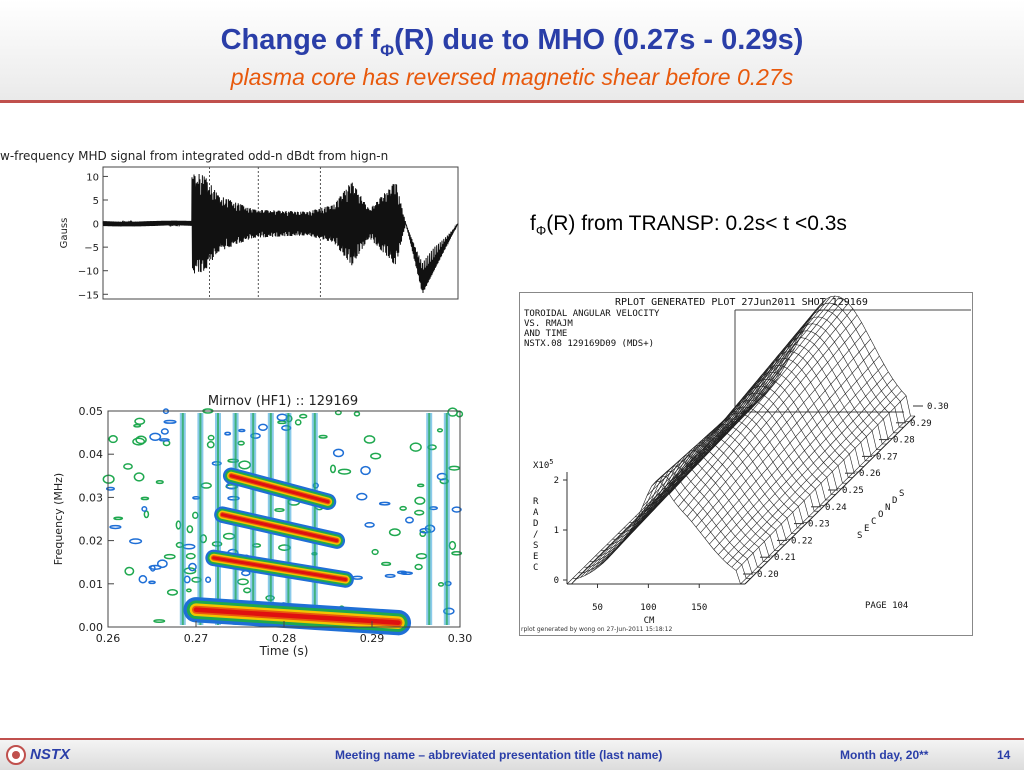 The image size is (1024, 770). What do you see at coordinates (886, 606) in the screenshot?
I see `page-label: PAGE 104` at bounding box center [886, 606].